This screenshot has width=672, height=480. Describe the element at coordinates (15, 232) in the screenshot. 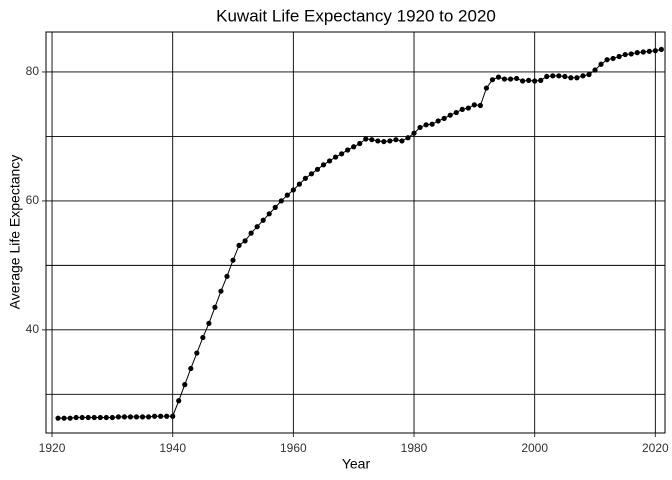

I see `y-axis-title: Average Life Expectancy` at that location.